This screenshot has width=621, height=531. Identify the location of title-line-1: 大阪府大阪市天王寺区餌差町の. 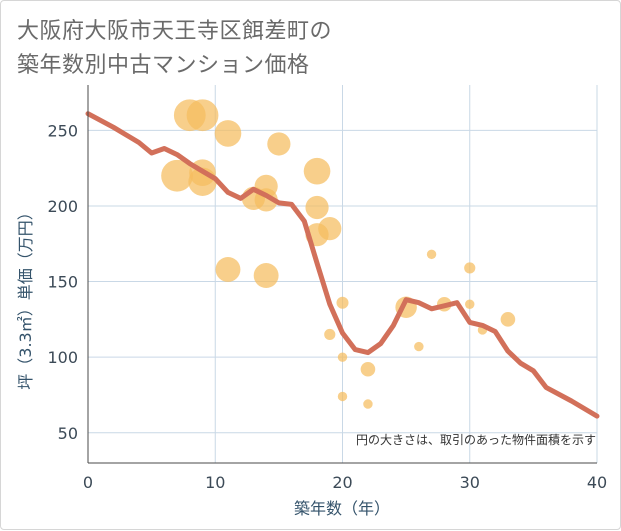
(175, 31).